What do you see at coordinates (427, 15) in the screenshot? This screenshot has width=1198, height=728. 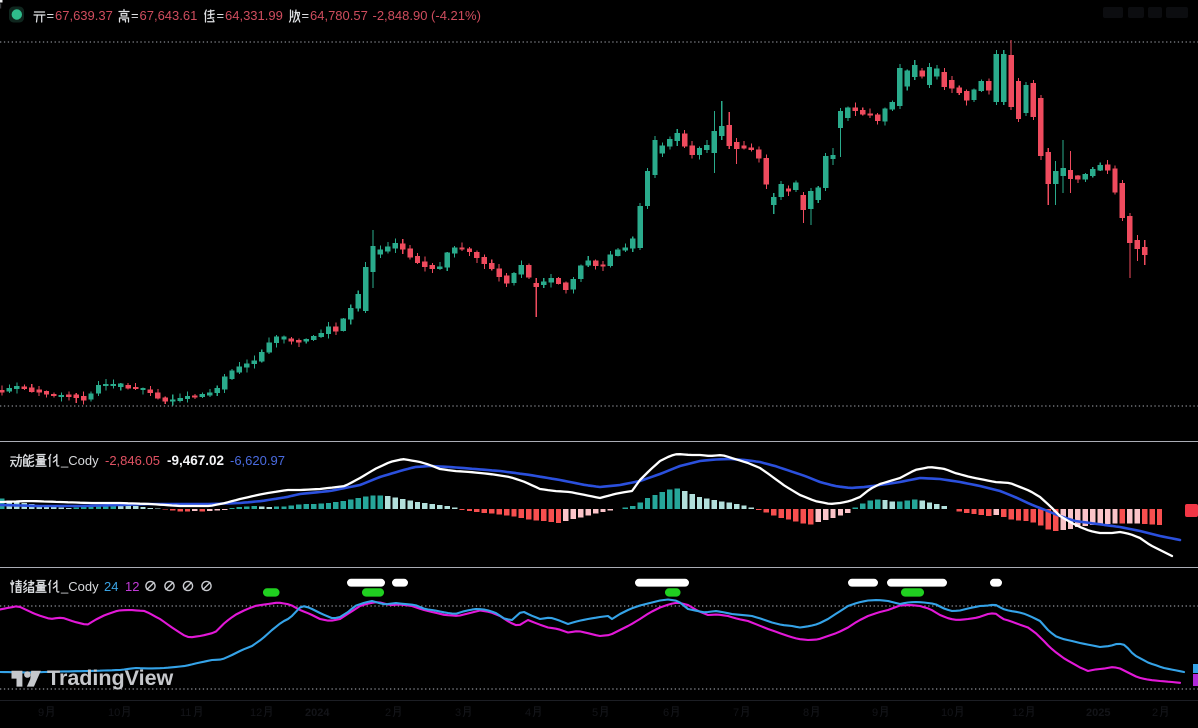 I see `svg-text: -2,848.90 (-4.21%)` at bounding box center [427, 15].